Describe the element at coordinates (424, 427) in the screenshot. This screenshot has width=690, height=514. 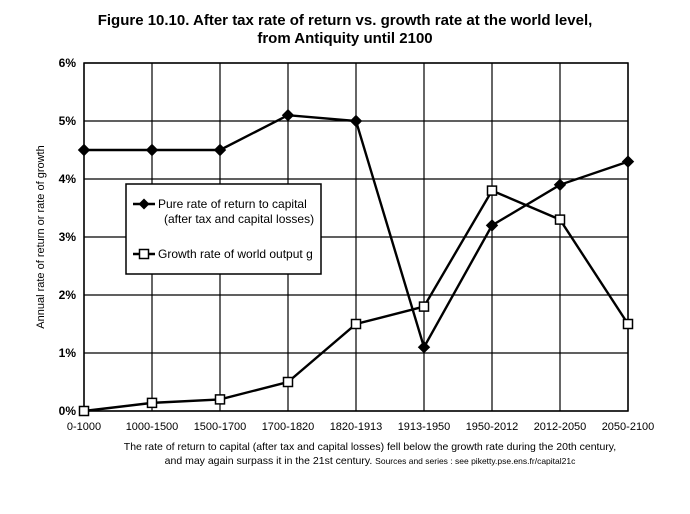
I see `x-tick-label: 1913-1950` at that location.